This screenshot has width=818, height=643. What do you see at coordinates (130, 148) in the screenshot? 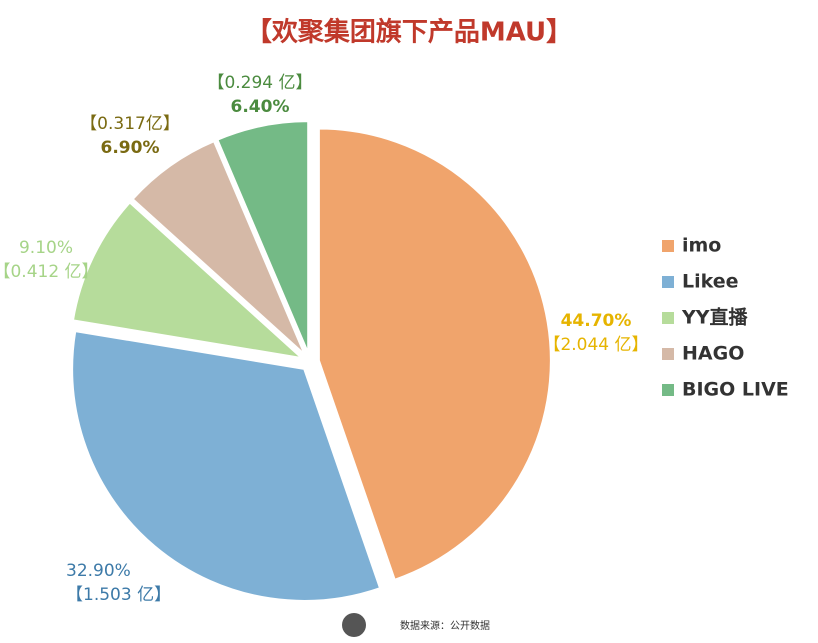
I see `data-label: 6.90%` at bounding box center [130, 148].